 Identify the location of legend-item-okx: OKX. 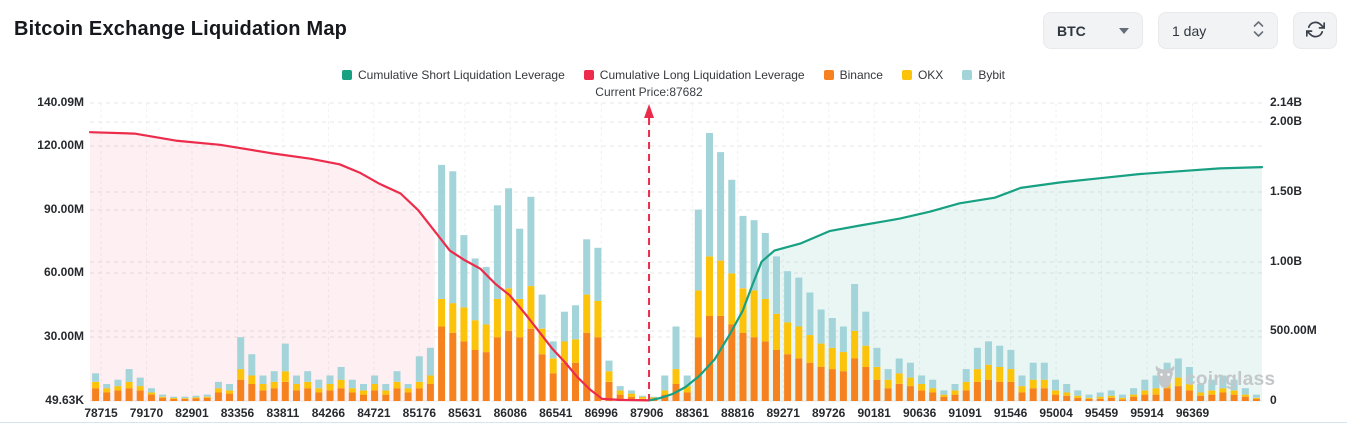
(922, 75).